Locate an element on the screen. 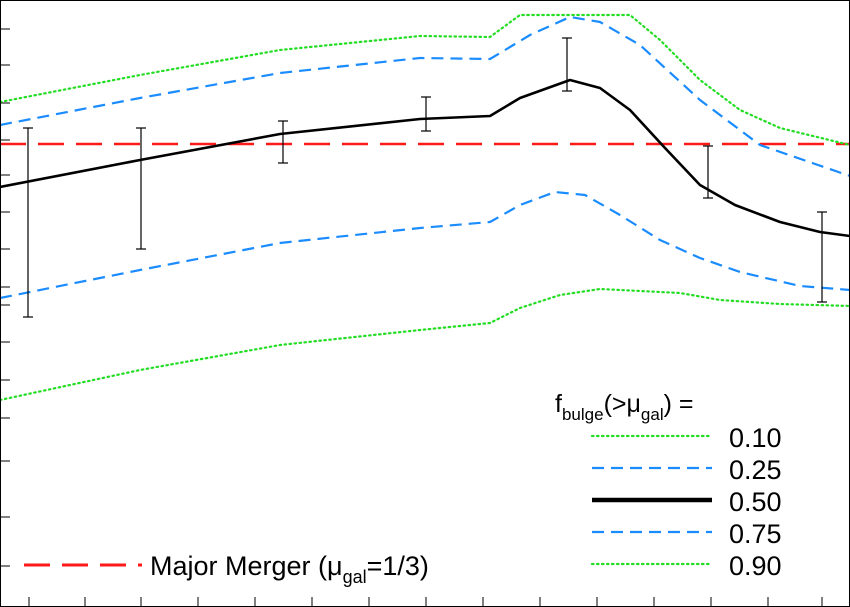 The height and width of the screenshot is (607, 850). legend-title-end: ) = is located at coordinates (679, 404).